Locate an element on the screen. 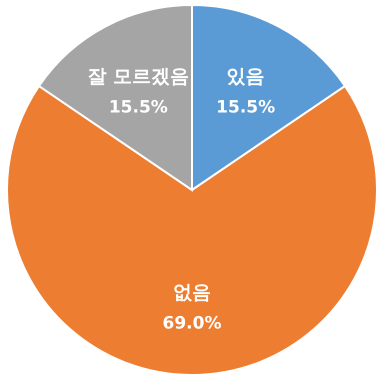 This screenshot has height=384, width=386. slice-label: 없음 is located at coordinates (192, 293).